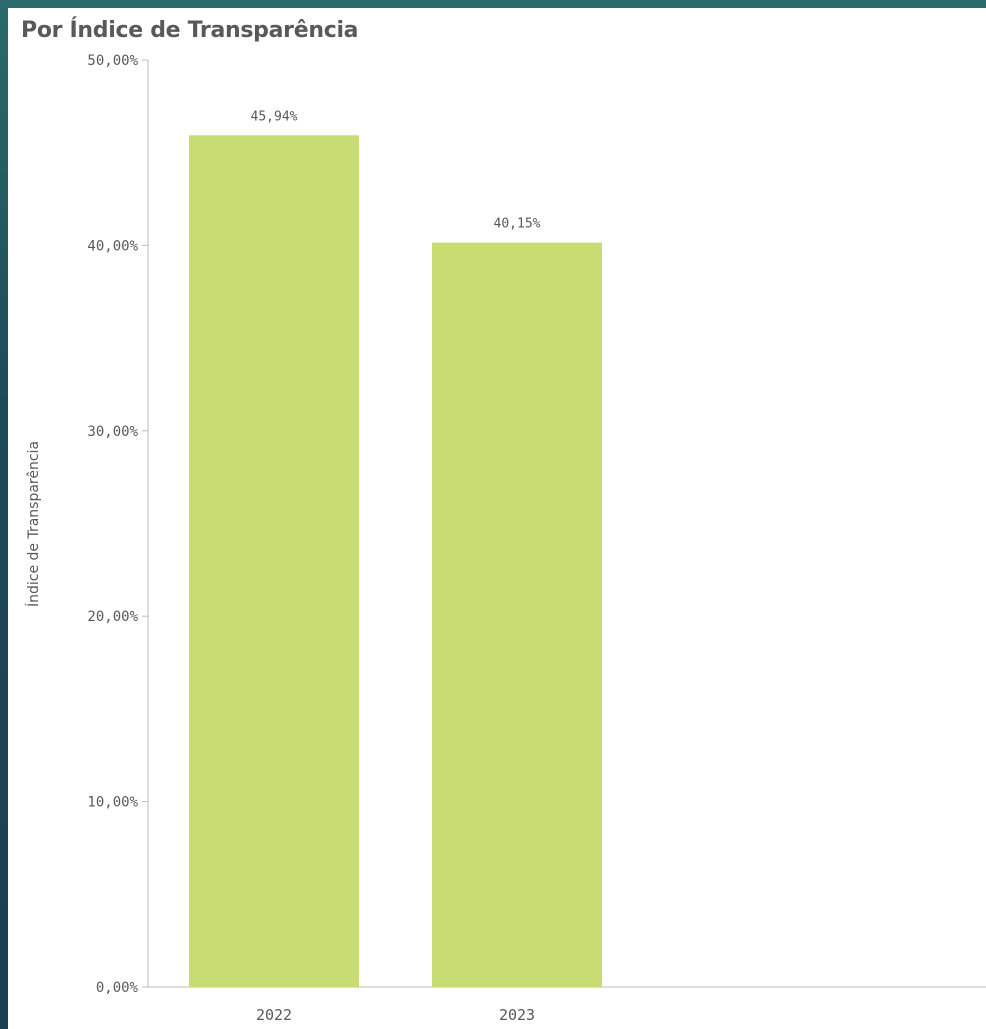 Image resolution: width=986 pixels, height=1029 pixels. Describe the element at coordinates (112, 432) in the screenshot. I see `y-tick-label: 30,00%` at that location.